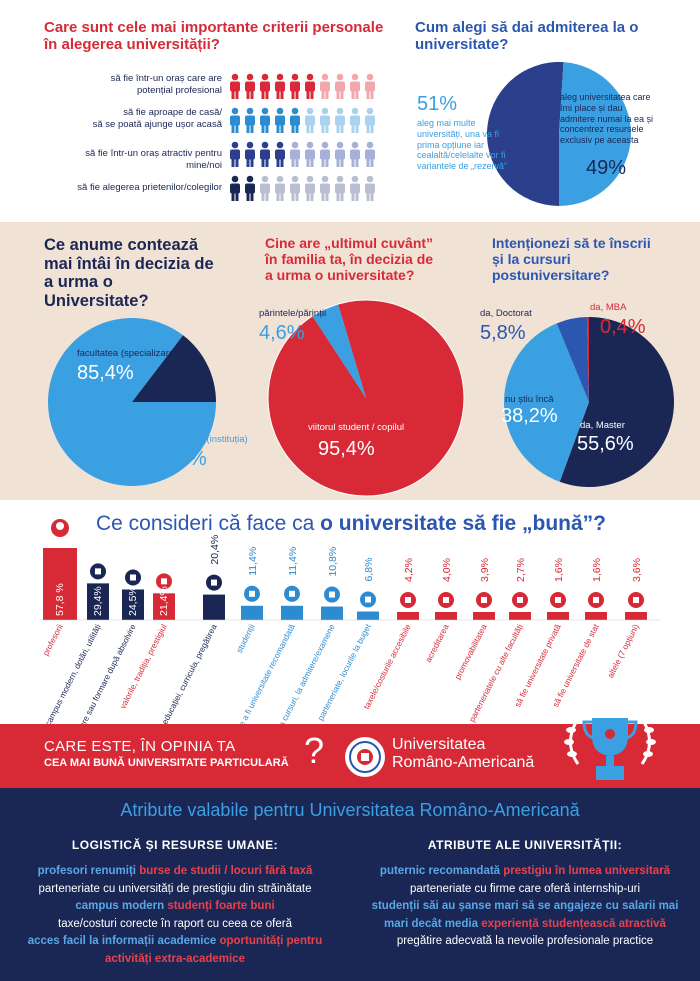 This screenshot has width=700, height=981. Describe the element at coordinates (470, 651) in the screenshot. I see `bar-category-label: promovabilitatea` at that location.